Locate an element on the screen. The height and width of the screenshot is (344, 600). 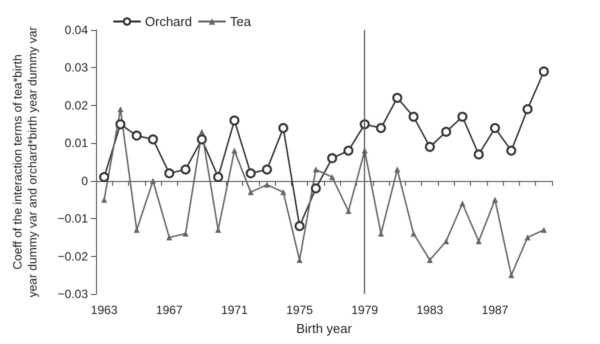
x-tick-label: 1975 is located at coordinates (300, 310).